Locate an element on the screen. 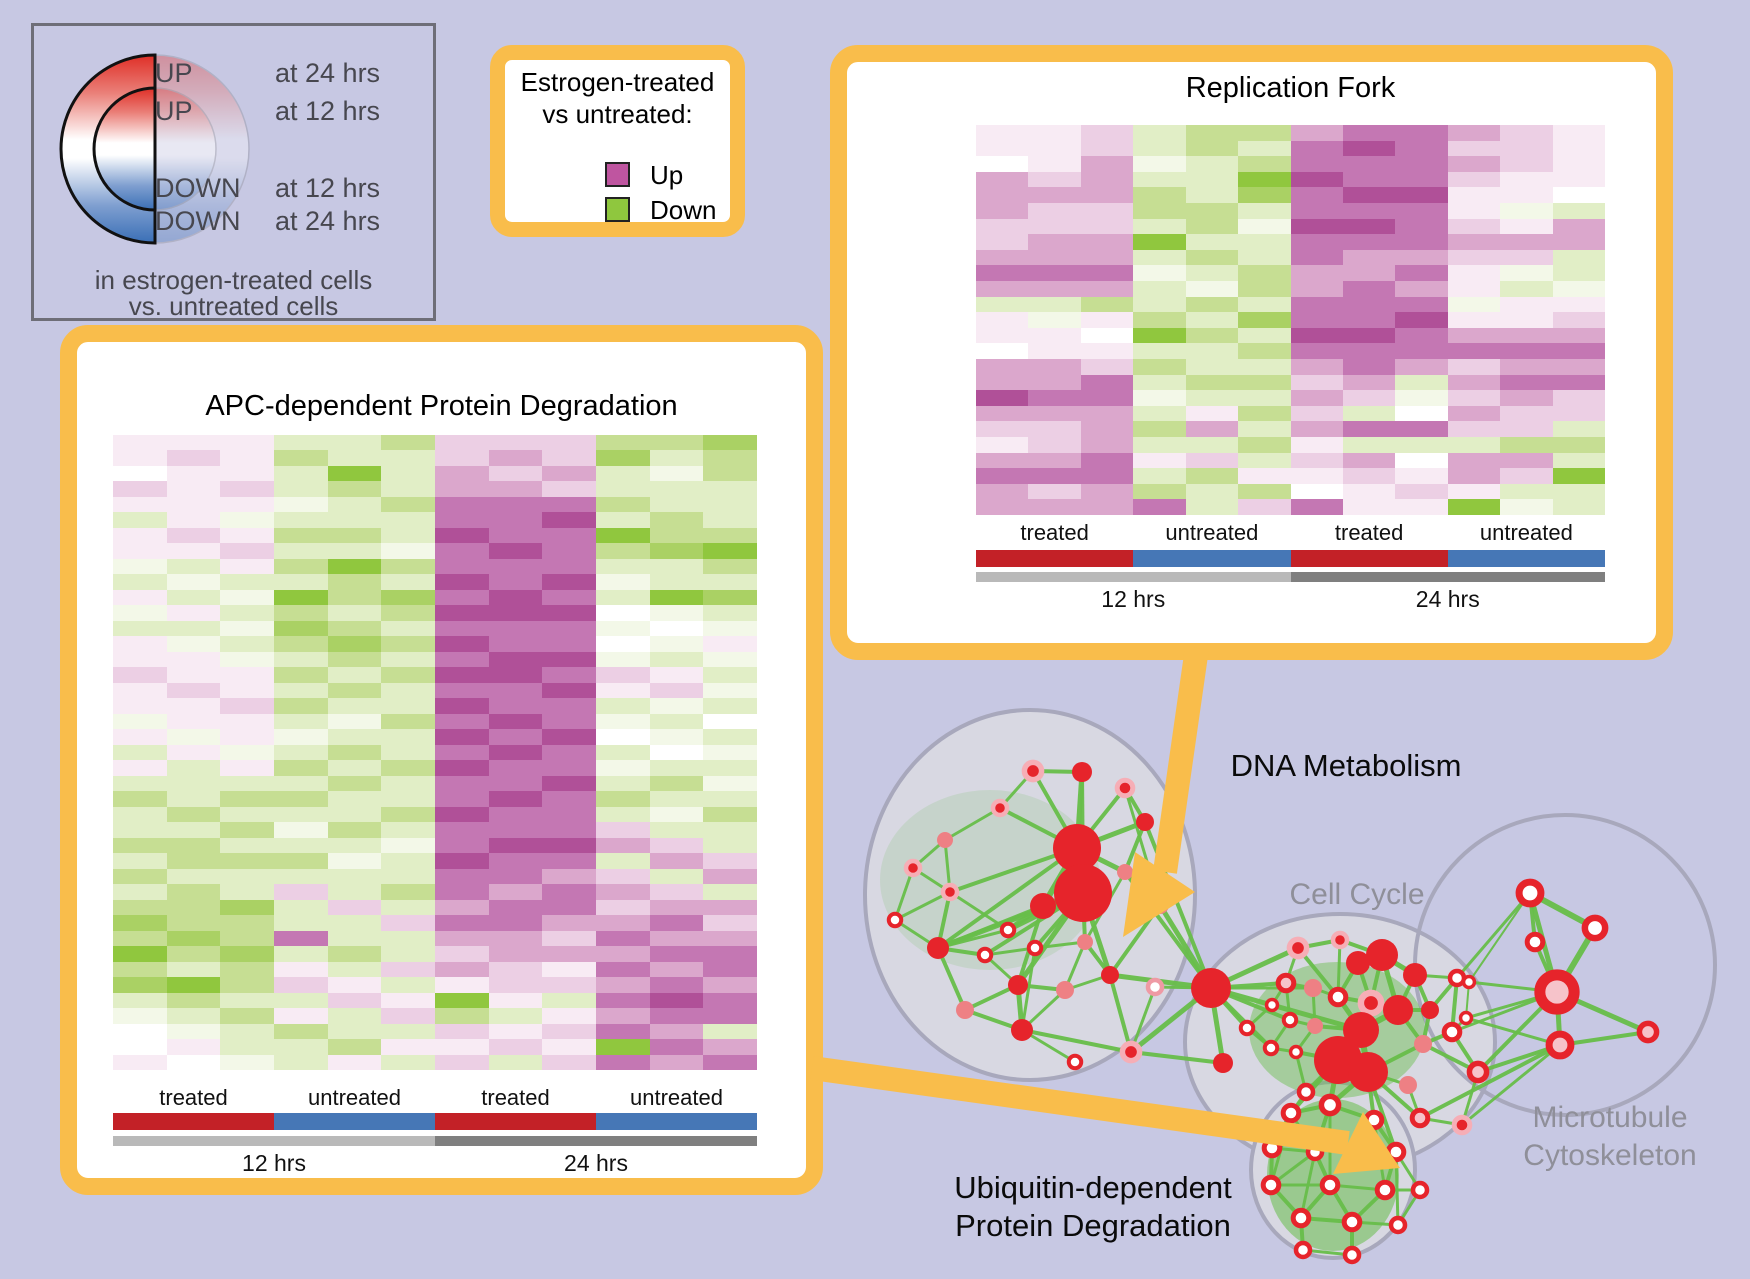 The width and height of the screenshot is (1750, 1279). apc-degradation-title: APC-dependent Protein Degradation is located at coordinates (441, 406).